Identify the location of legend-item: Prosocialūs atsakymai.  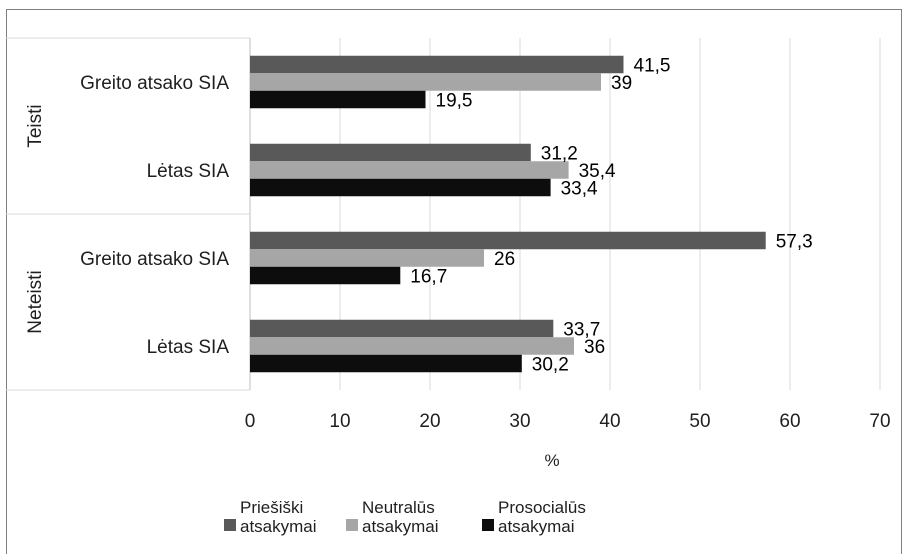
(540, 517).